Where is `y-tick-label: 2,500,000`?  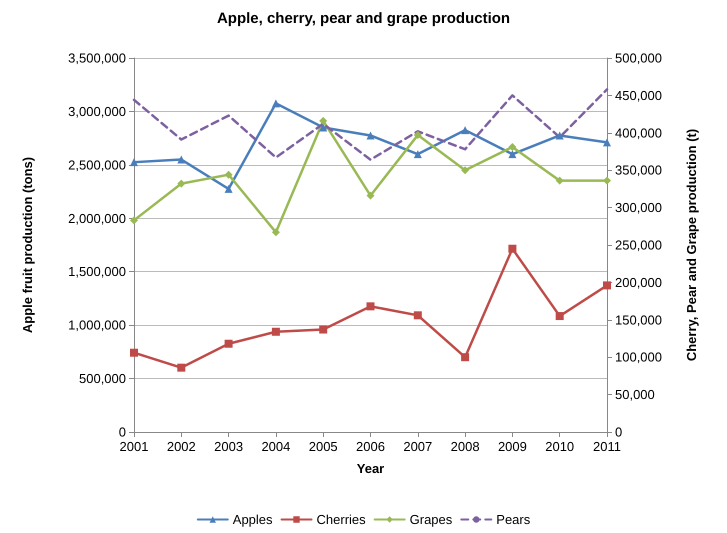 y-tick-label: 2,500,000 is located at coordinates (97, 164).